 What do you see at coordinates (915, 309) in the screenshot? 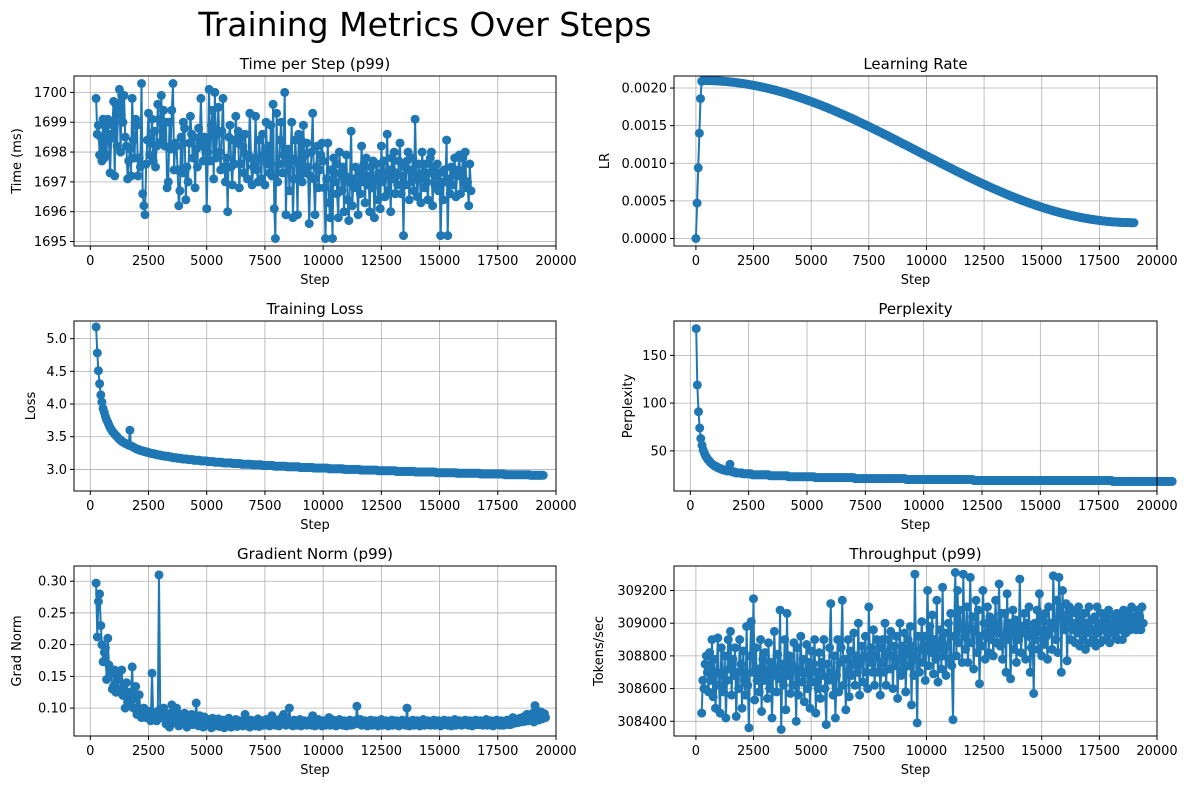
I see `subplot-title: Perplexity` at bounding box center [915, 309].